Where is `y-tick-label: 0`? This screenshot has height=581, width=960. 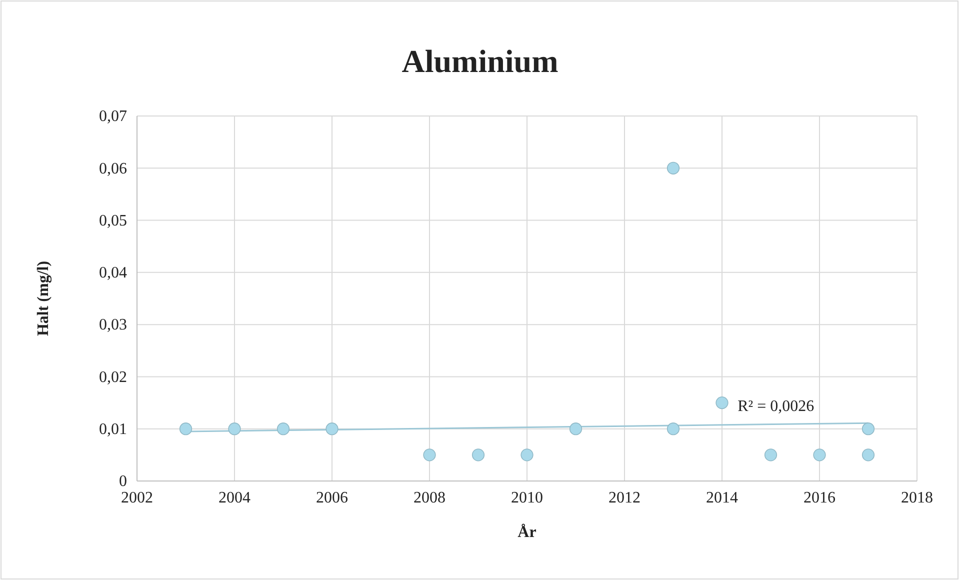
y-tick-label: 0 is located at coordinates (123, 481).